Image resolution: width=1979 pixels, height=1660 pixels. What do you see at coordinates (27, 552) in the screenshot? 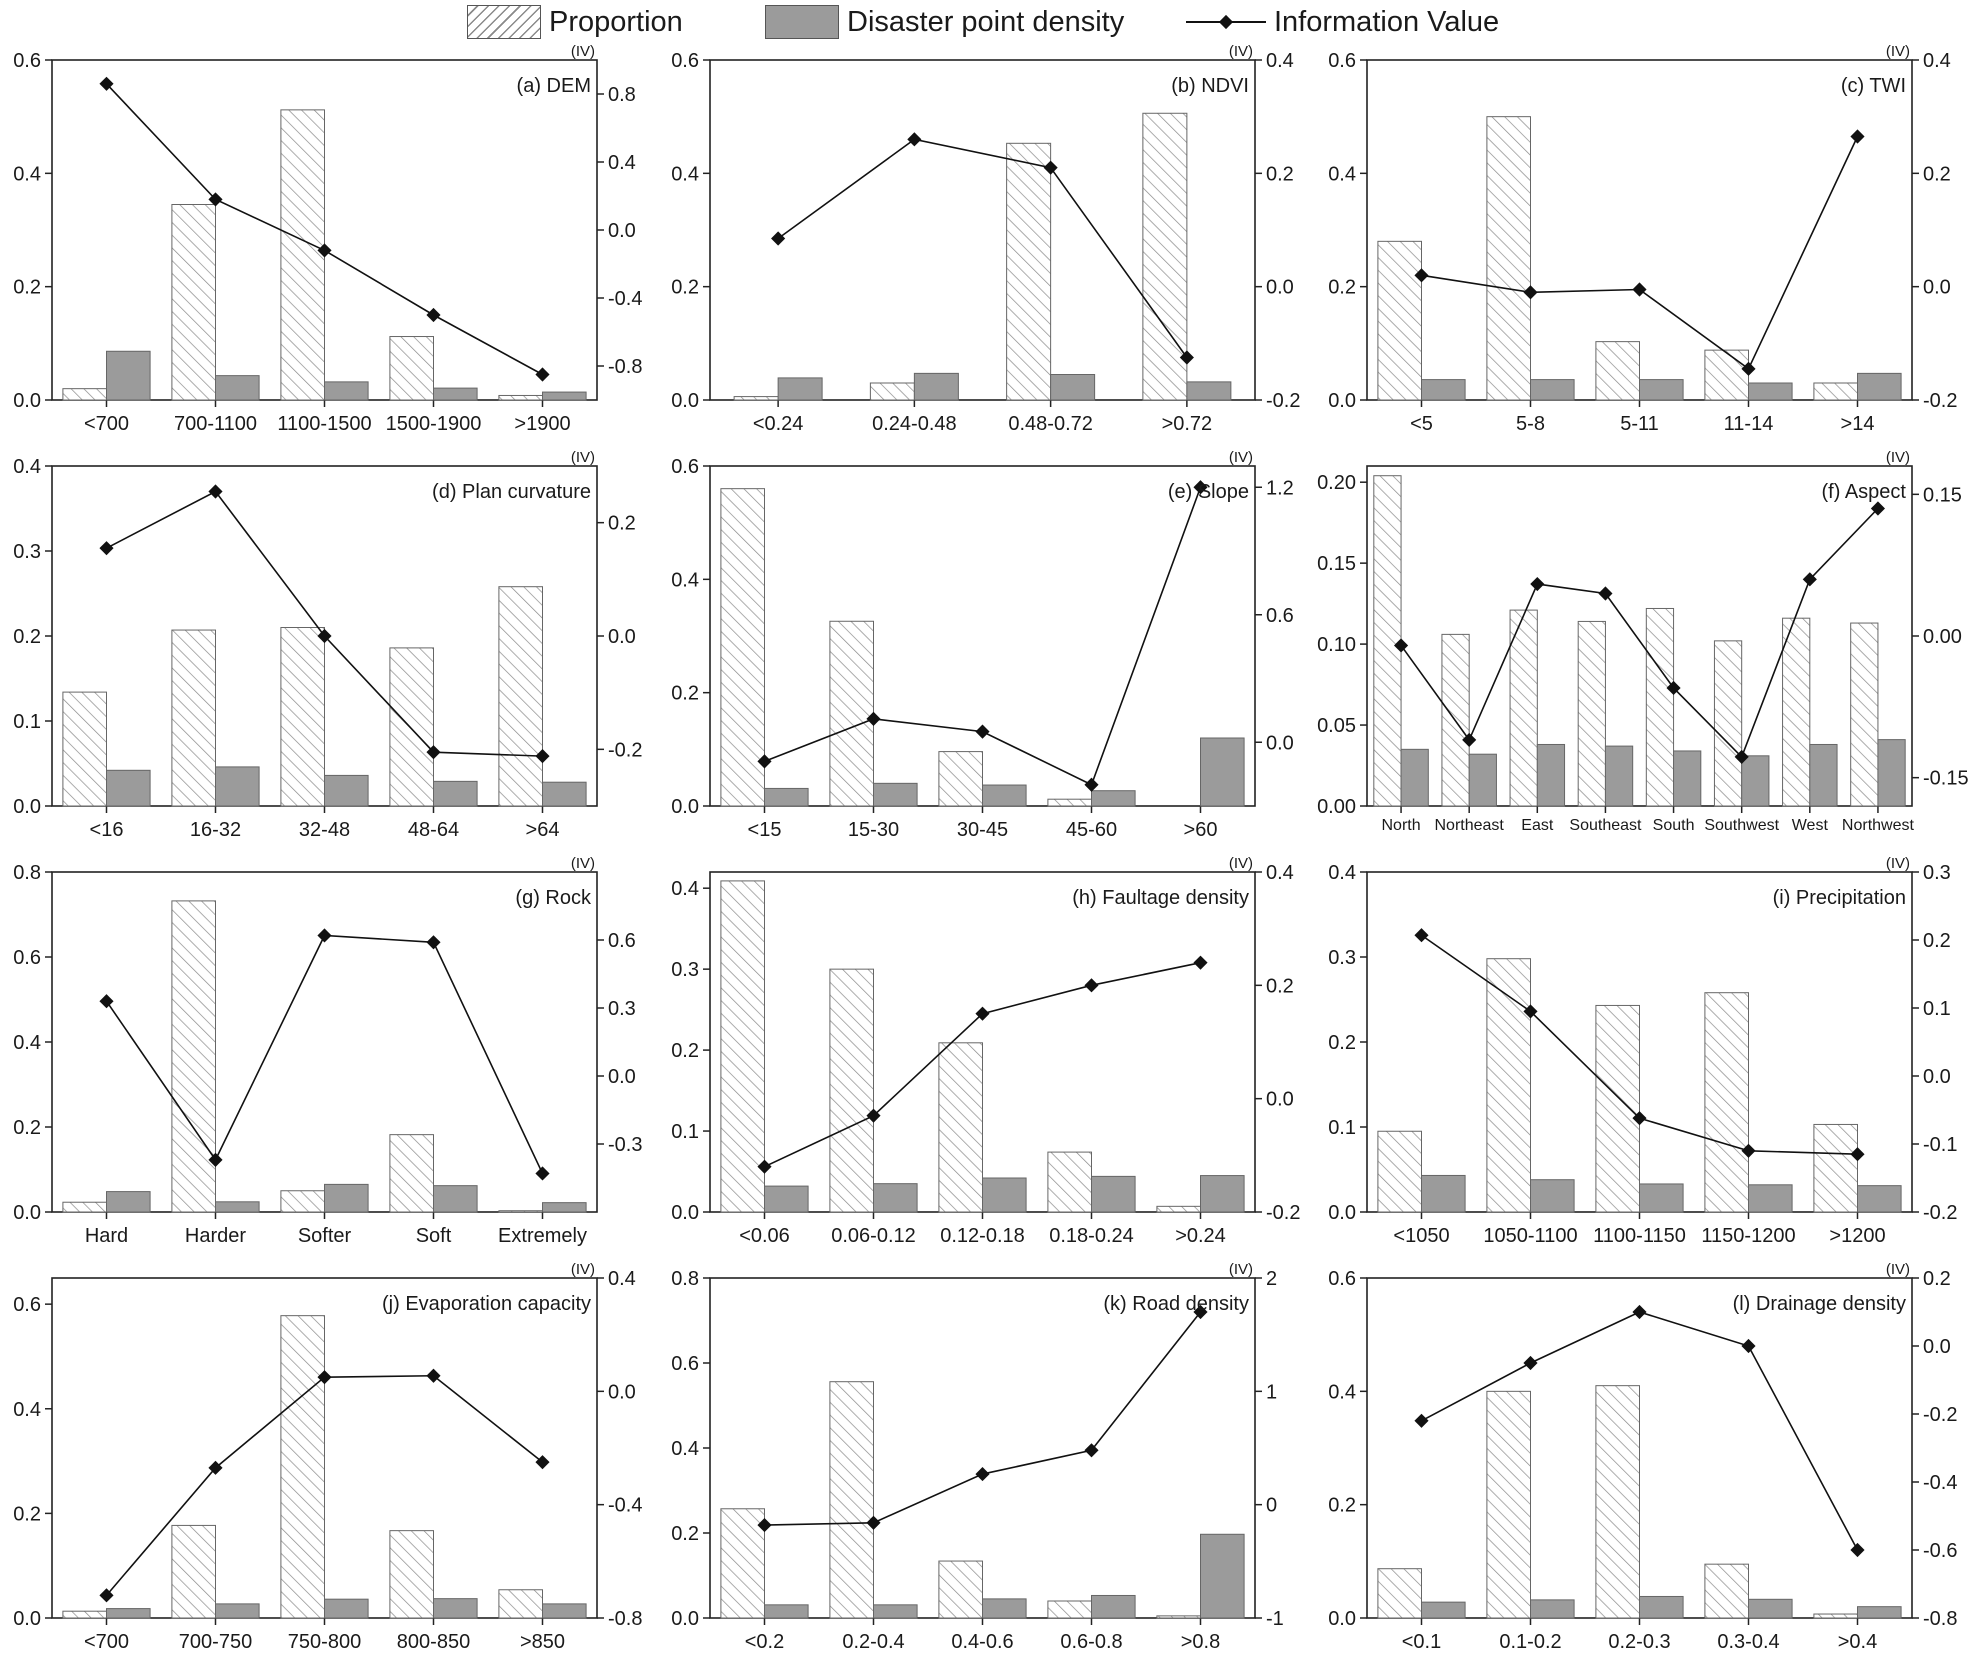
I see `left-tick-label: 0.3` at bounding box center [27, 552].